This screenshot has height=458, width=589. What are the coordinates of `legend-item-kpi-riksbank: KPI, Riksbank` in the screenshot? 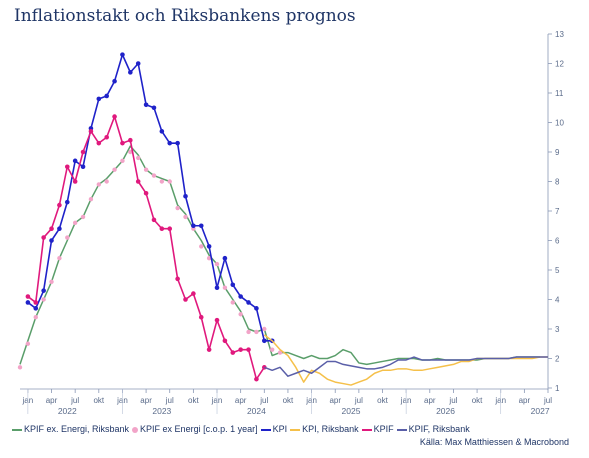 It's located at (324, 429).